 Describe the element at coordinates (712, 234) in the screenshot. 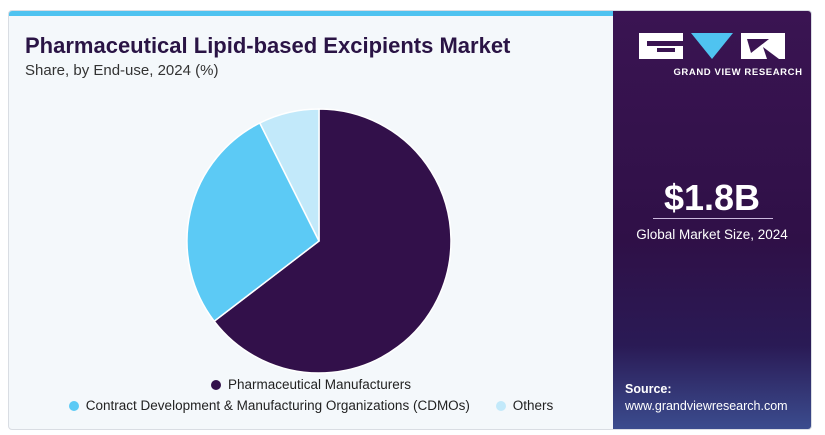

I see `market-size-label: Global Market Size, 2024` at that location.